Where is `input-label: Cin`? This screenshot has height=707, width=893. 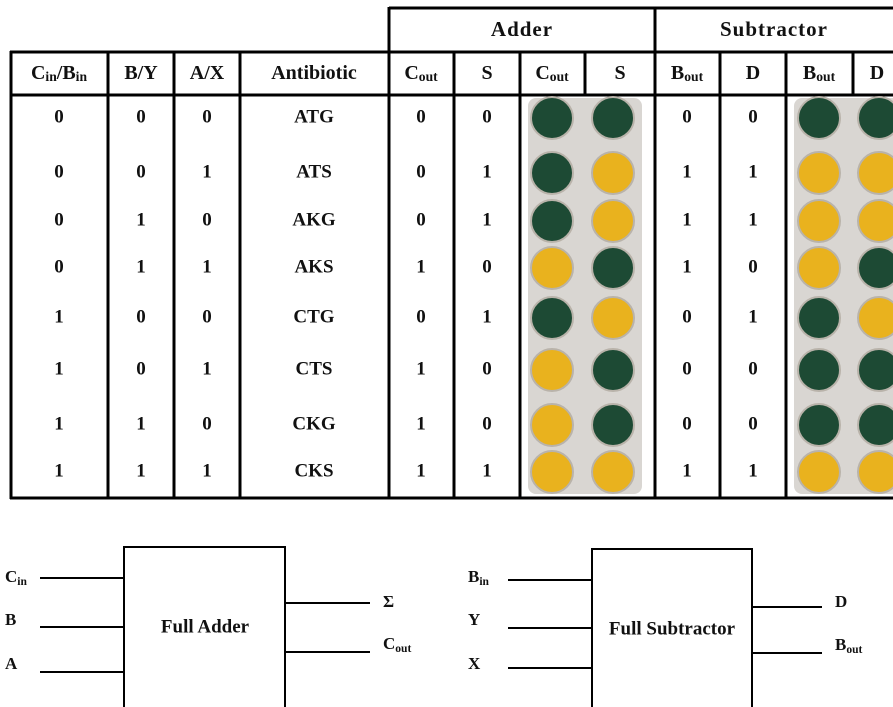 input-label: Cin is located at coordinates (16, 577).